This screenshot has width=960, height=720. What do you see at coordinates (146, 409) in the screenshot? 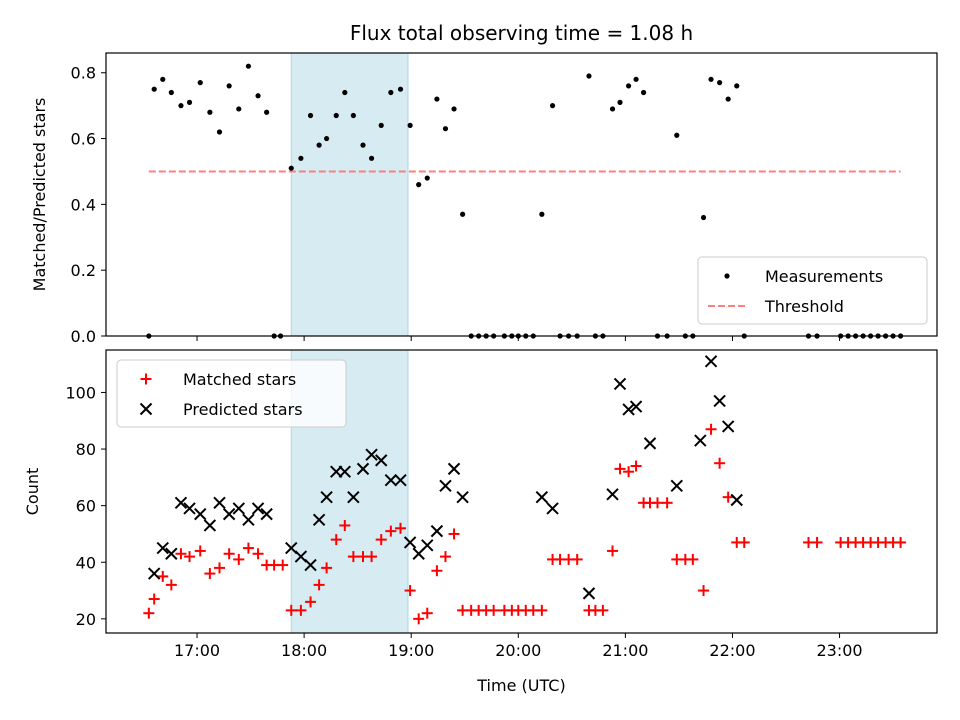
I see `legend-predicted-marker` at bounding box center [146, 409].